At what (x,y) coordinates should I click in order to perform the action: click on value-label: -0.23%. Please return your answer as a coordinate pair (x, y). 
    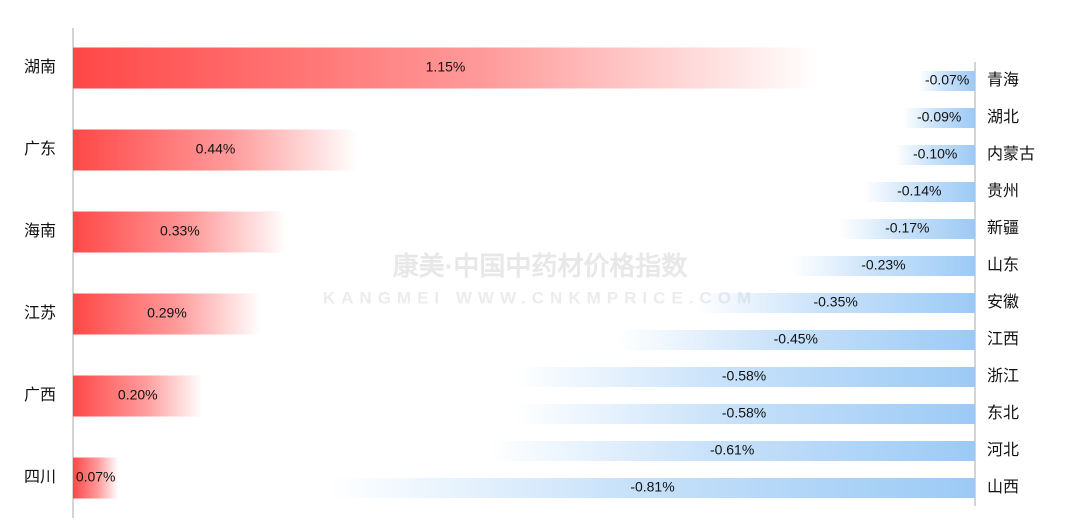
    Looking at the image, I should click on (883, 265).